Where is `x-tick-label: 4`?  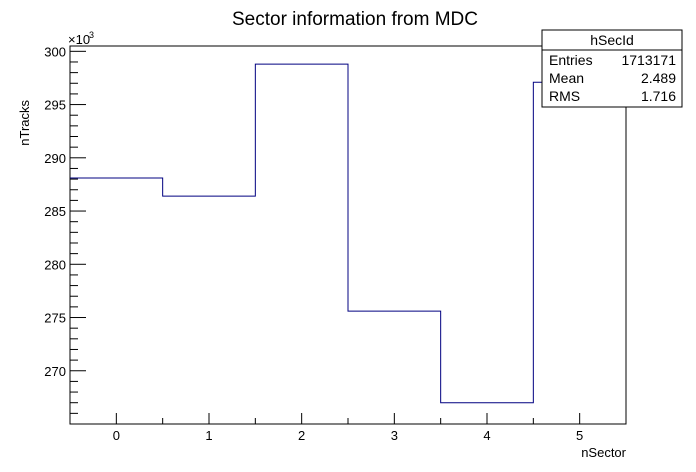
x-tick-label: 4 is located at coordinates (486, 435).